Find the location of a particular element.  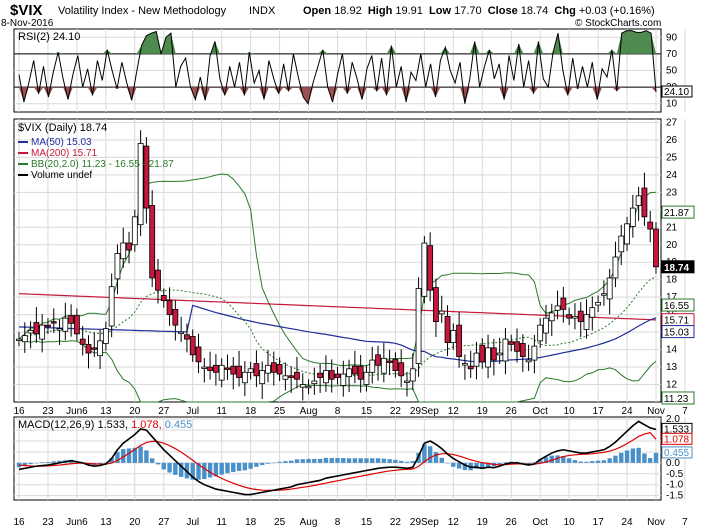

price-tick-label: 18 is located at coordinates (672, 280).